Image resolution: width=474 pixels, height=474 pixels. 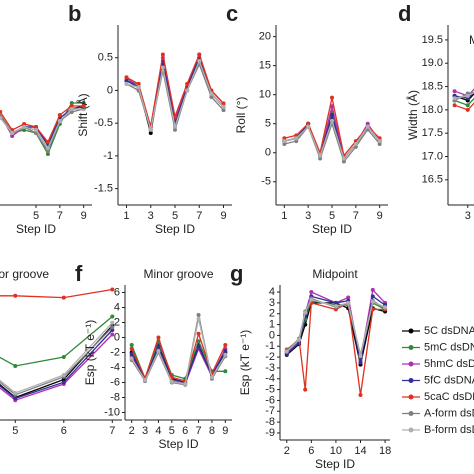 I want to click on legend-label: 5mC dsDNA, so click(x=449, y=347).